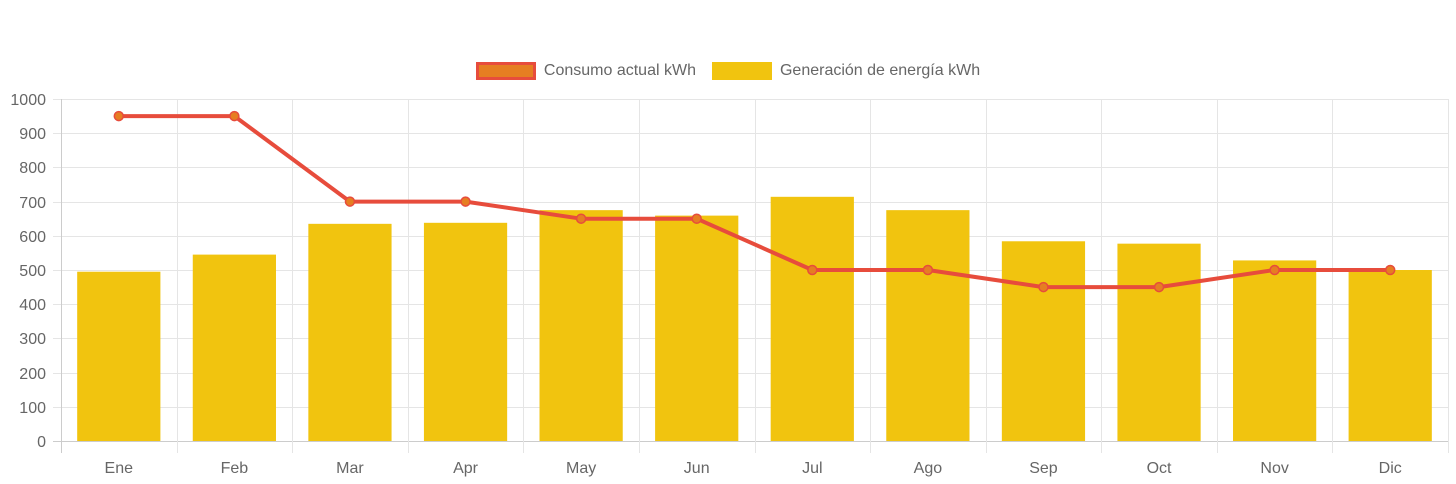 This screenshot has height=484, width=1456. I want to click on y-tick-label: 900, so click(32, 134).